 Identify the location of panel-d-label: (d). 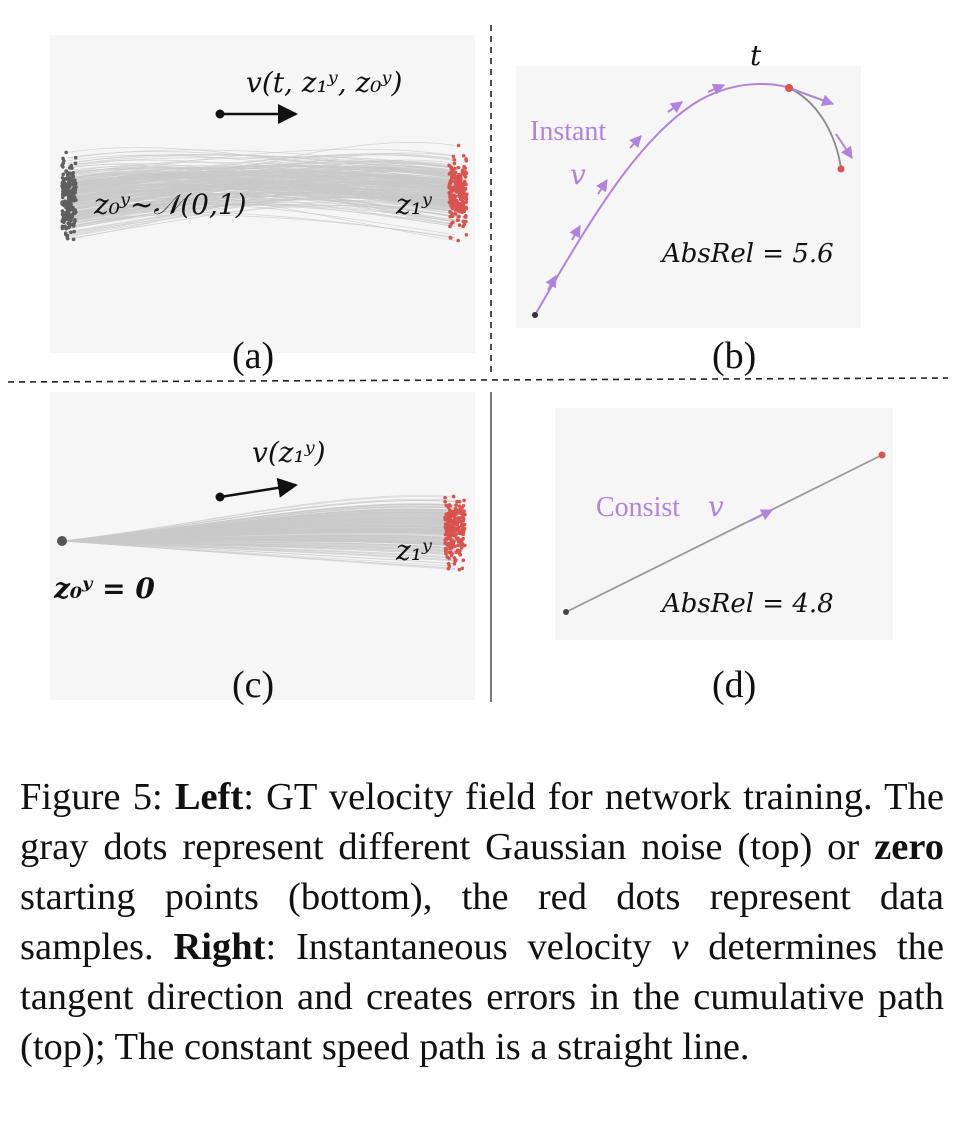
(734, 685).